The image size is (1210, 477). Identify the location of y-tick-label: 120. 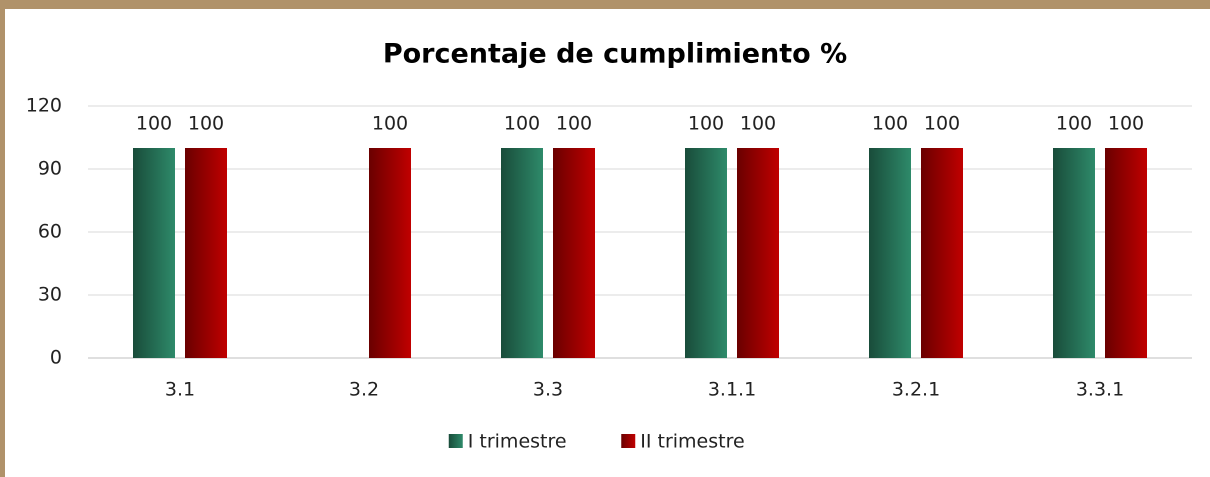
(44, 106).